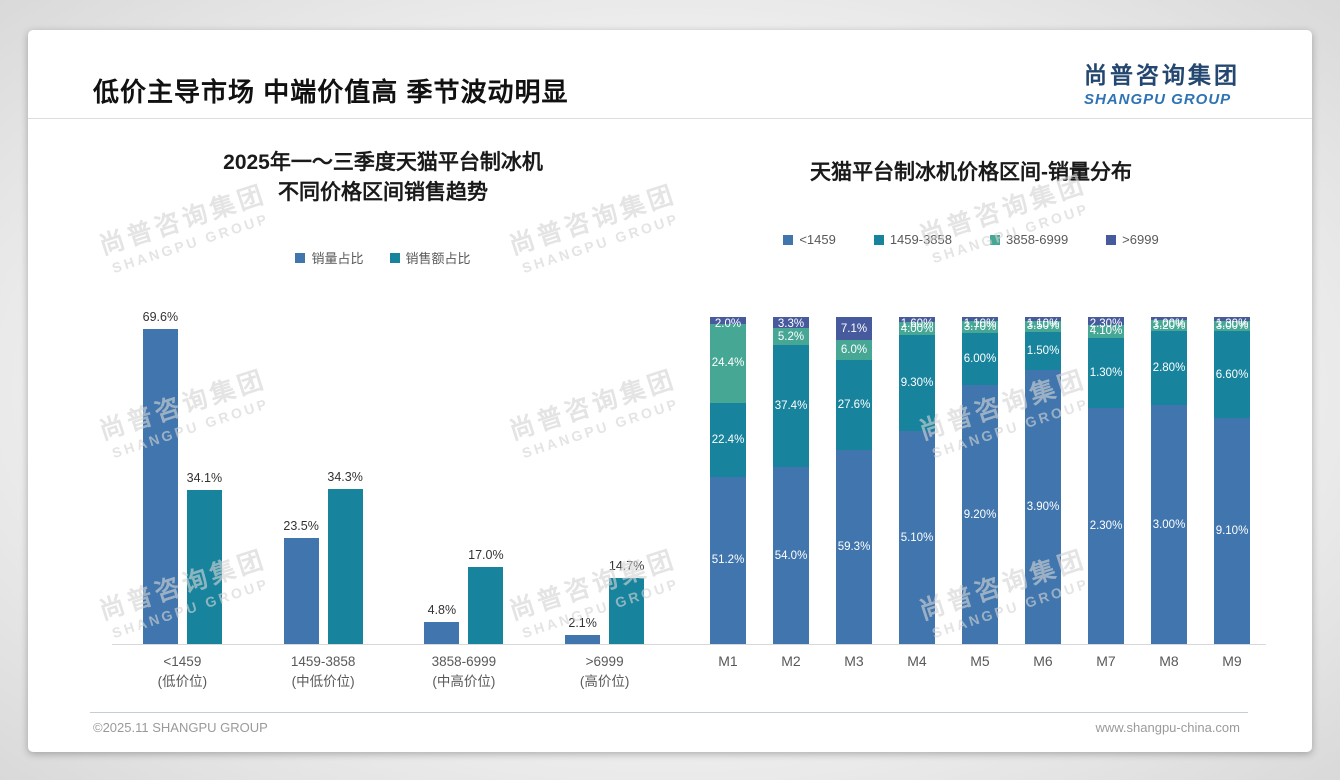  Describe the element at coordinates (980, 358) in the screenshot. I see `segment-value-label: 6.00%` at that location.